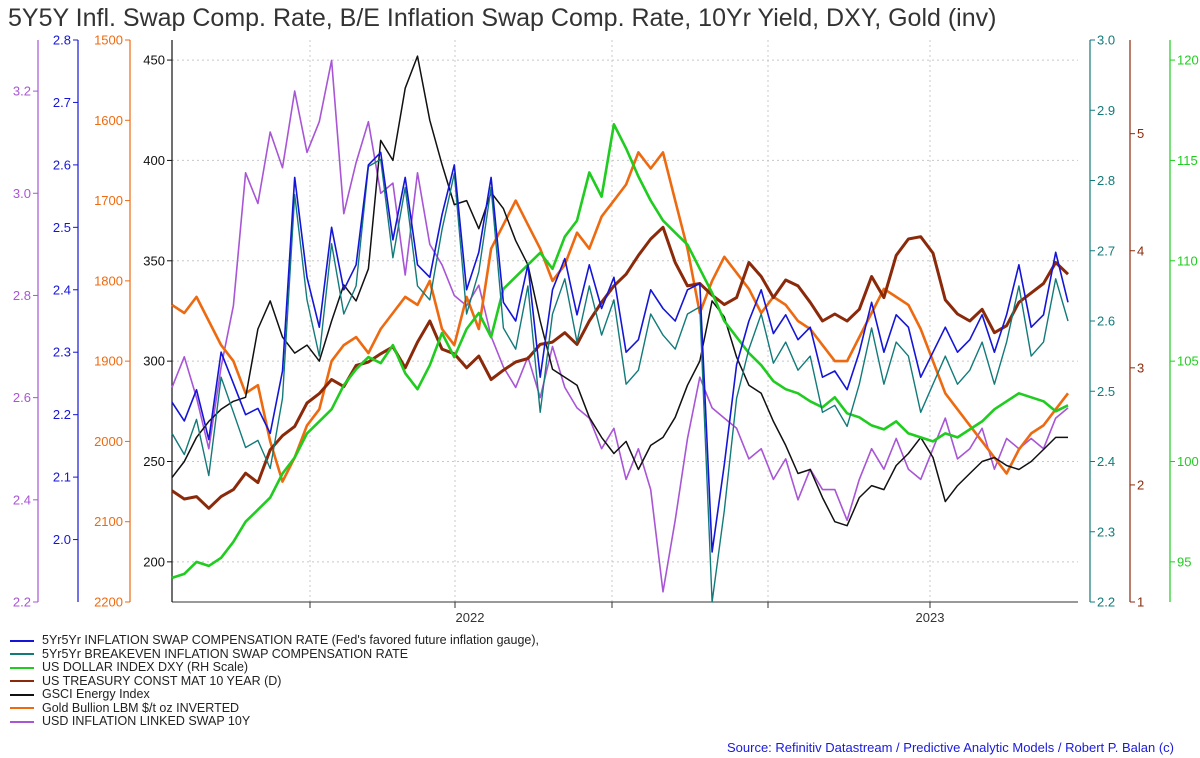  What do you see at coordinates (930, 617) in the screenshot?
I see `x-tick-label: 2023` at bounding box center [930, 617].